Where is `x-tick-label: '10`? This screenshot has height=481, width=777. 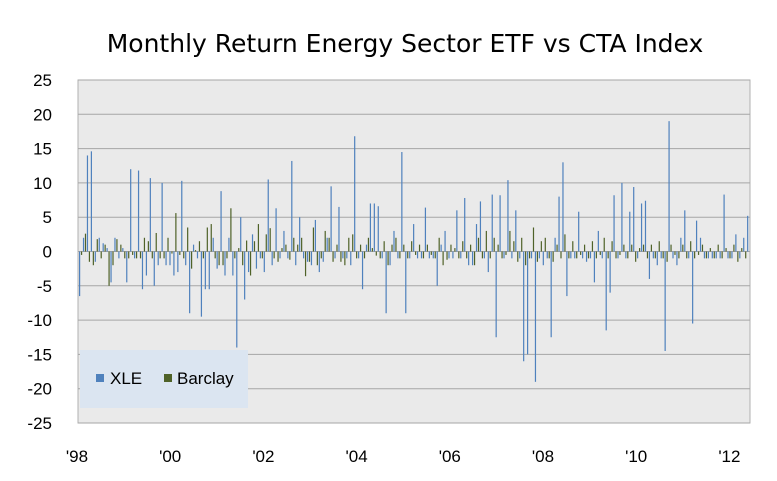 x-tick-label: '10 is located at coordinates (636, 456).